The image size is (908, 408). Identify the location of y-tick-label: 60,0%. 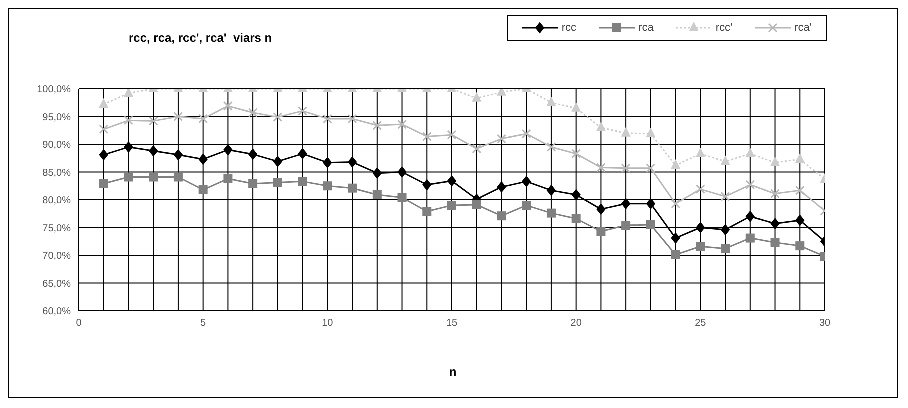
(57, 312).